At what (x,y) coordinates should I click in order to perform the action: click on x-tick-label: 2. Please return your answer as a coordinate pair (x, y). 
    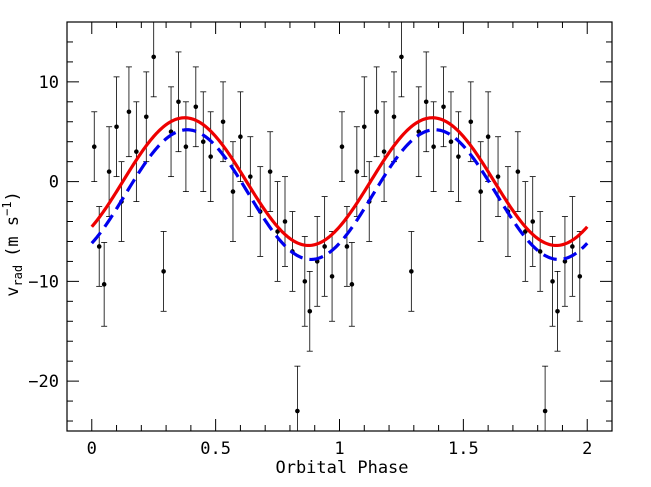
    Looking at the image, I should click on (587, 449).